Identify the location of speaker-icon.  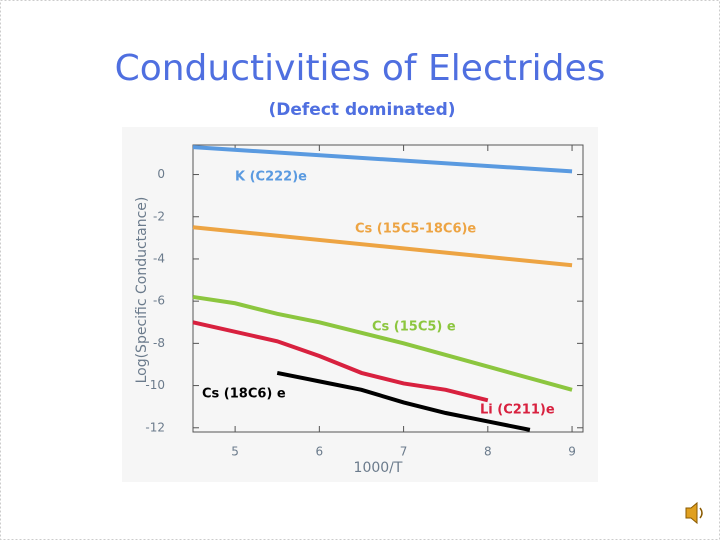
(694, 513).